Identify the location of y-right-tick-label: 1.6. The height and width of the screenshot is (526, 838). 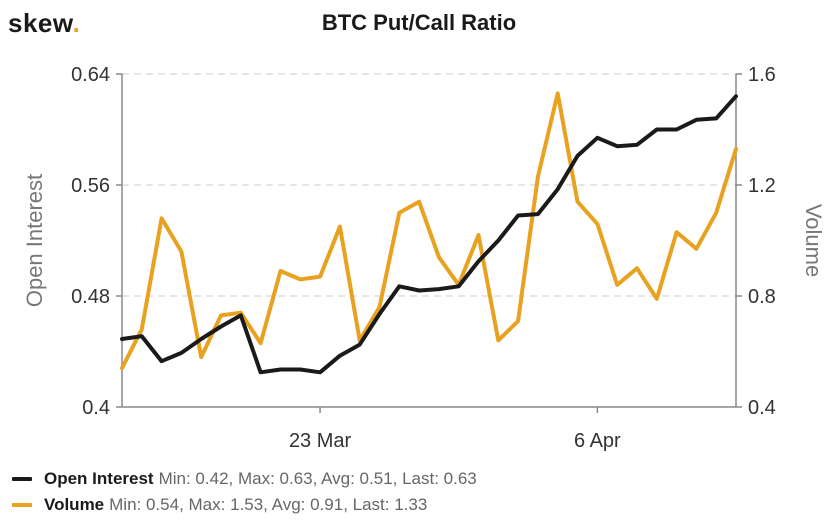
(762, 75).